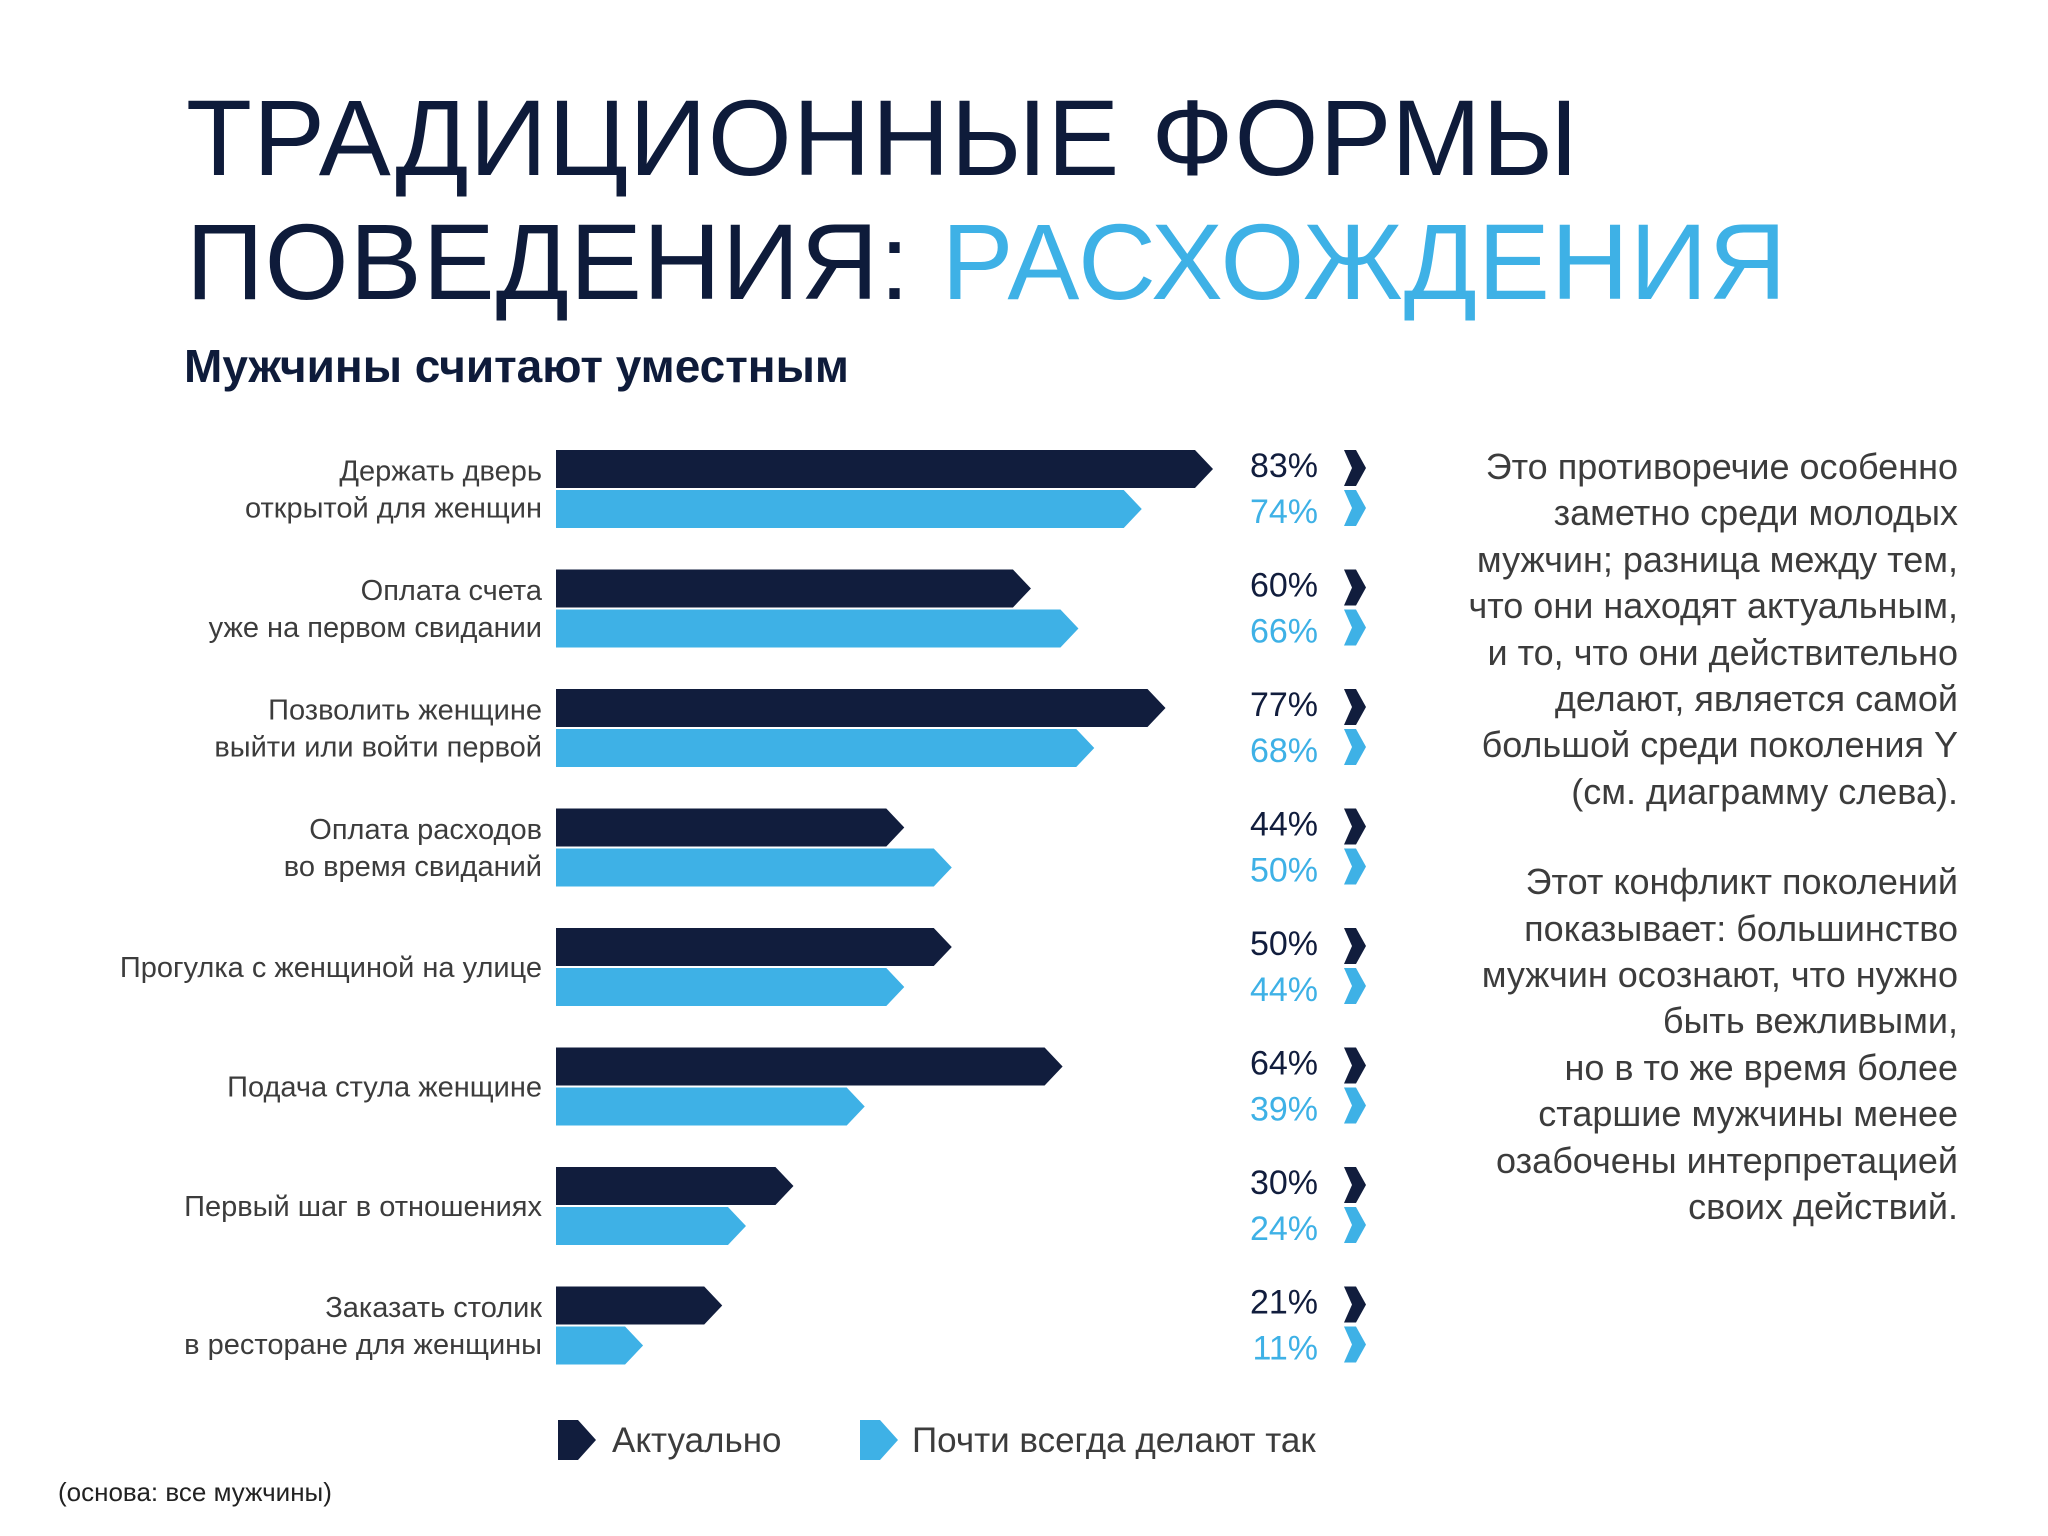 Image resolution: width=2048 pixels, height=1536 pixels. Describe the element at coordinates (1364, 261) in the screenshot. I see `title-line-2-accent: РАСХОЖДЕНИЯ` at that location.